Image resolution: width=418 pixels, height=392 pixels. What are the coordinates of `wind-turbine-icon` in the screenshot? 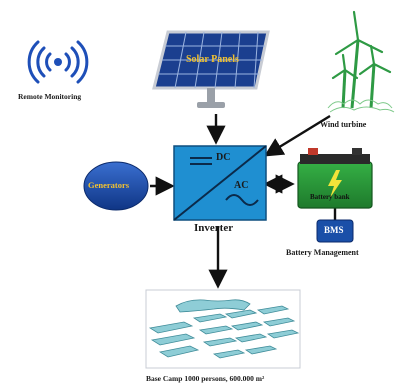 It's located at (361, 61).